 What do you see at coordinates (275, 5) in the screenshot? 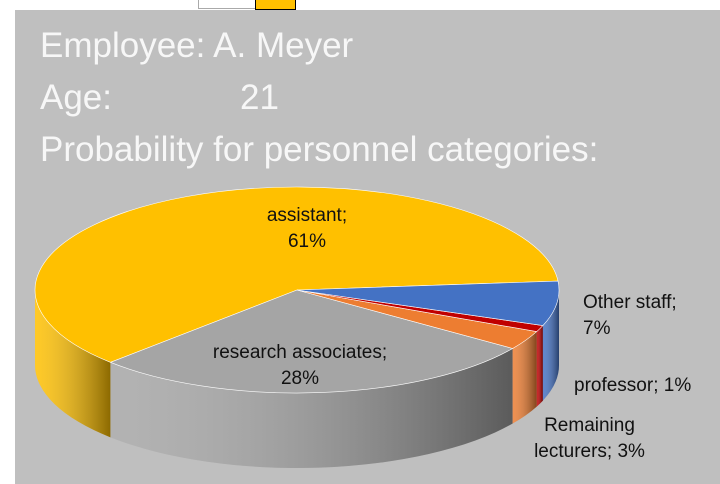
I see `top-box-highlight` at bounding box center [275, 5].